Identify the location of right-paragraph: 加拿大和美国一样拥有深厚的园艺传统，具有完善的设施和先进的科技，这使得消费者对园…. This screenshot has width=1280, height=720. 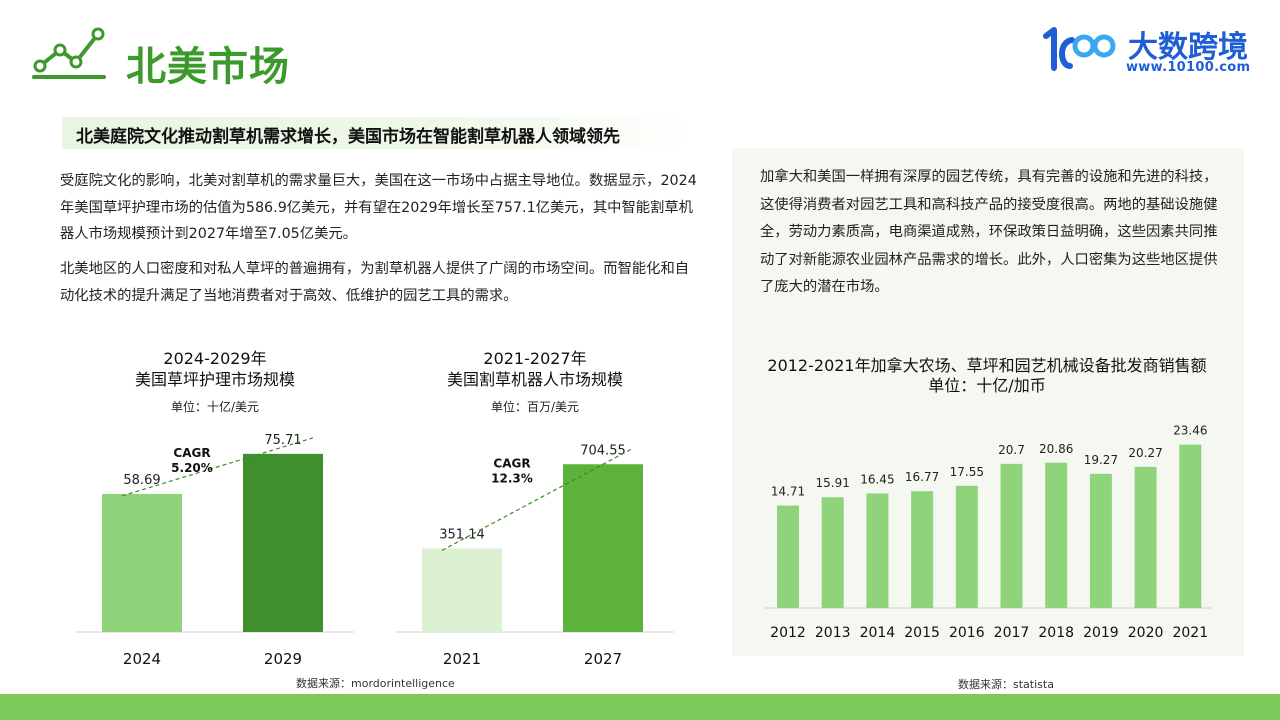
(989, 232).